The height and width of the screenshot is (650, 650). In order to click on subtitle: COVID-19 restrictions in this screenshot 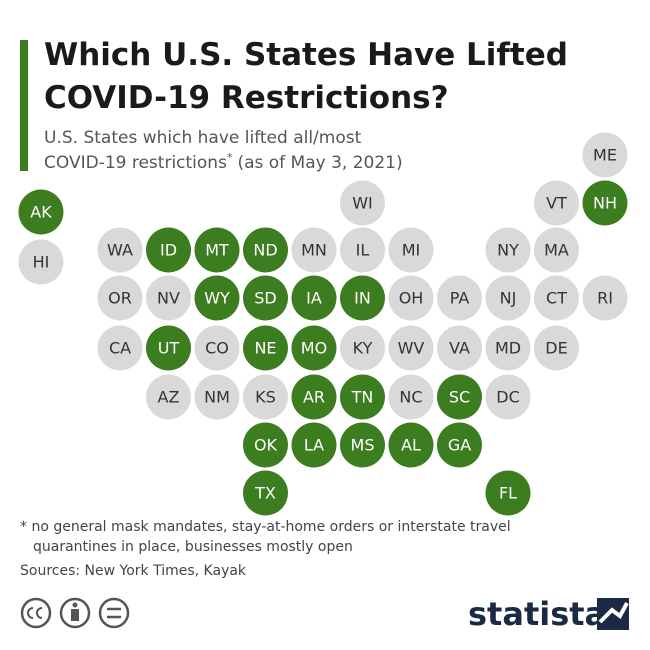, I will do `click(135, 163)`.